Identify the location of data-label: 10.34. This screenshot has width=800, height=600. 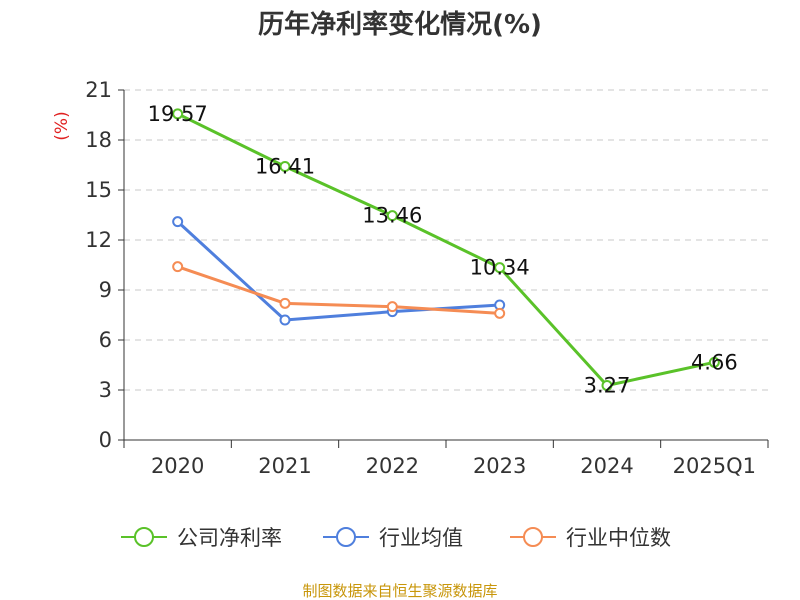
(500, 268).